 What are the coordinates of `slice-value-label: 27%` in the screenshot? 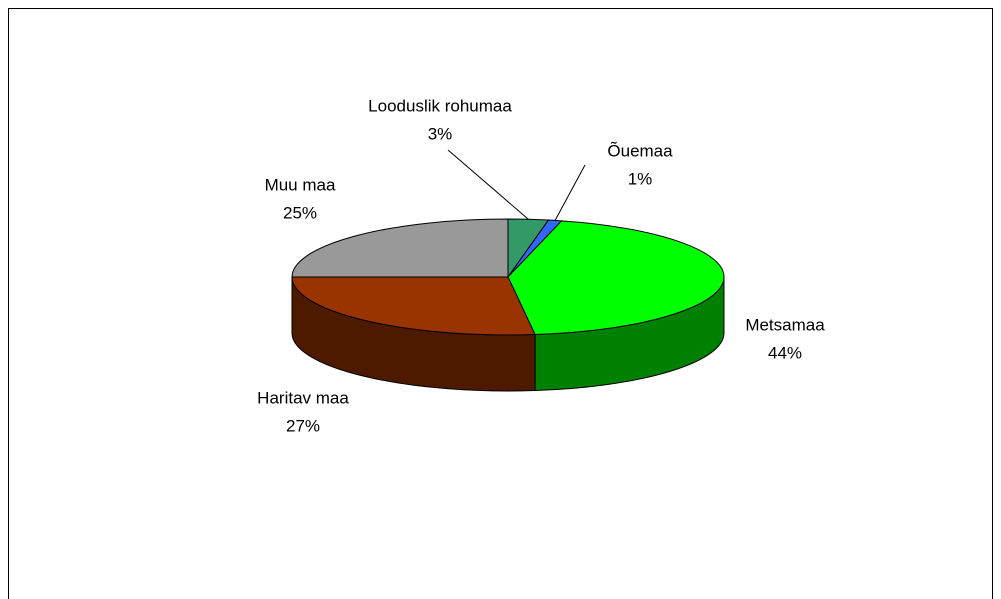 It's located at (303, 425).